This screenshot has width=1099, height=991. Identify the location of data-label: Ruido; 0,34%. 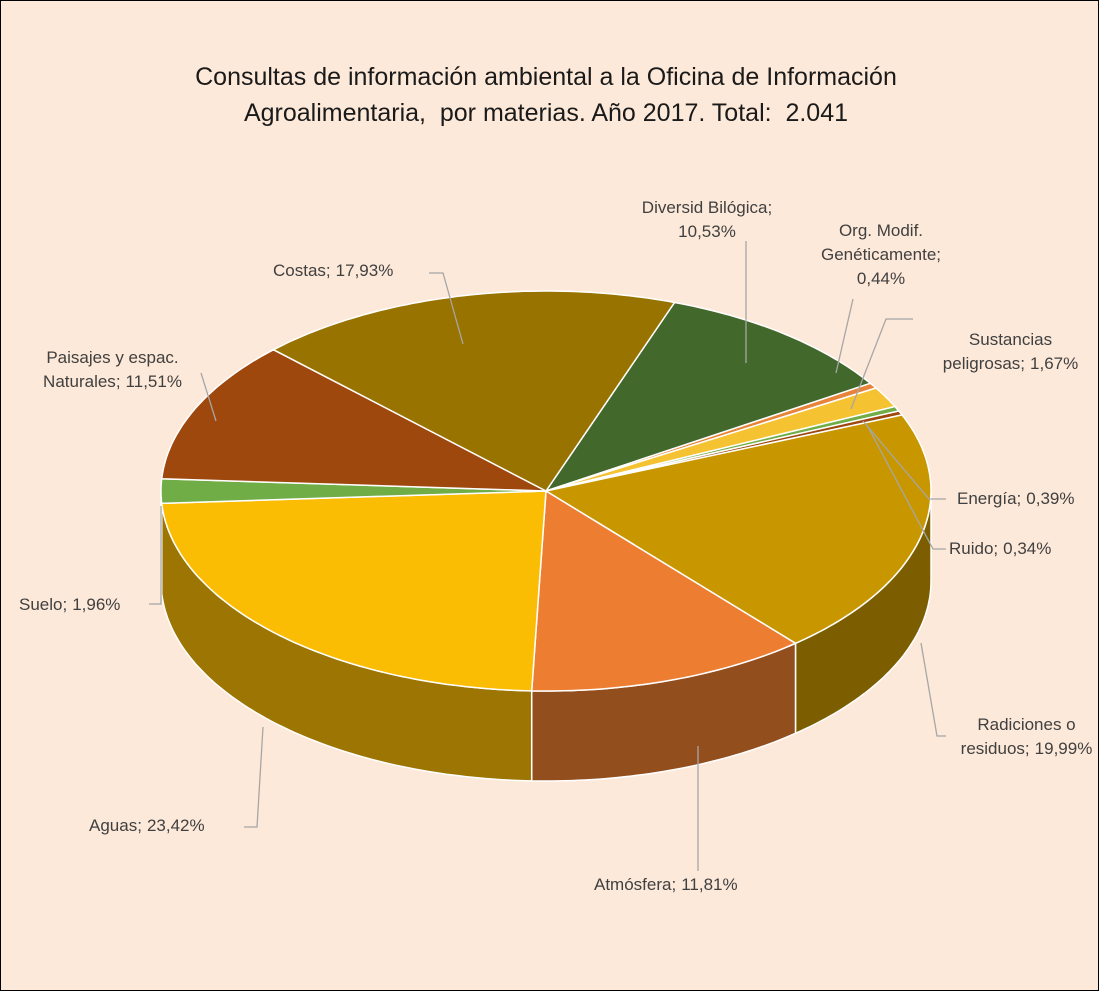
(1023, 549).